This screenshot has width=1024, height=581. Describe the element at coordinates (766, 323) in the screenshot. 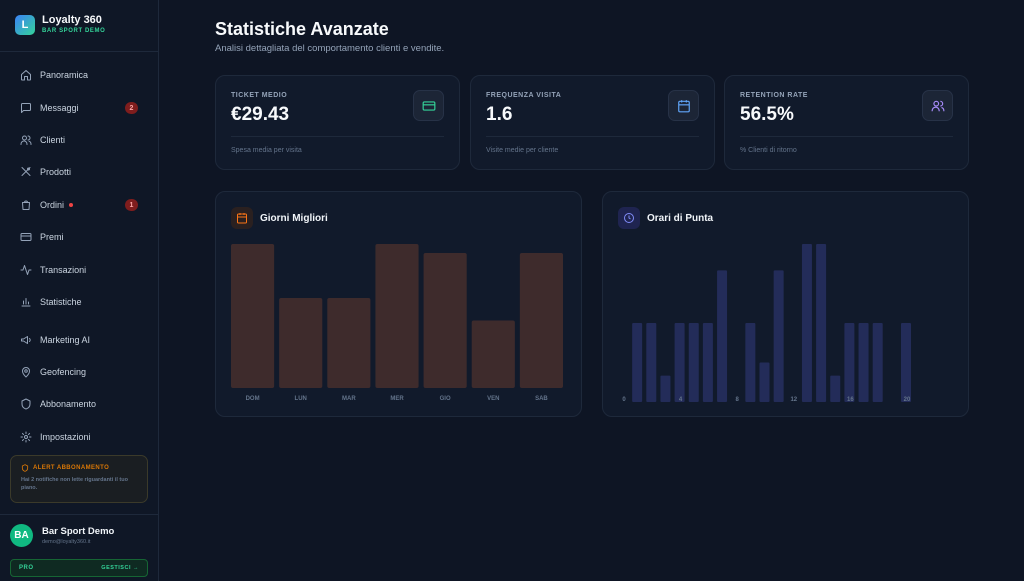

I see `peak-hours-chart: 0 4 8 12 16 20` at that location.